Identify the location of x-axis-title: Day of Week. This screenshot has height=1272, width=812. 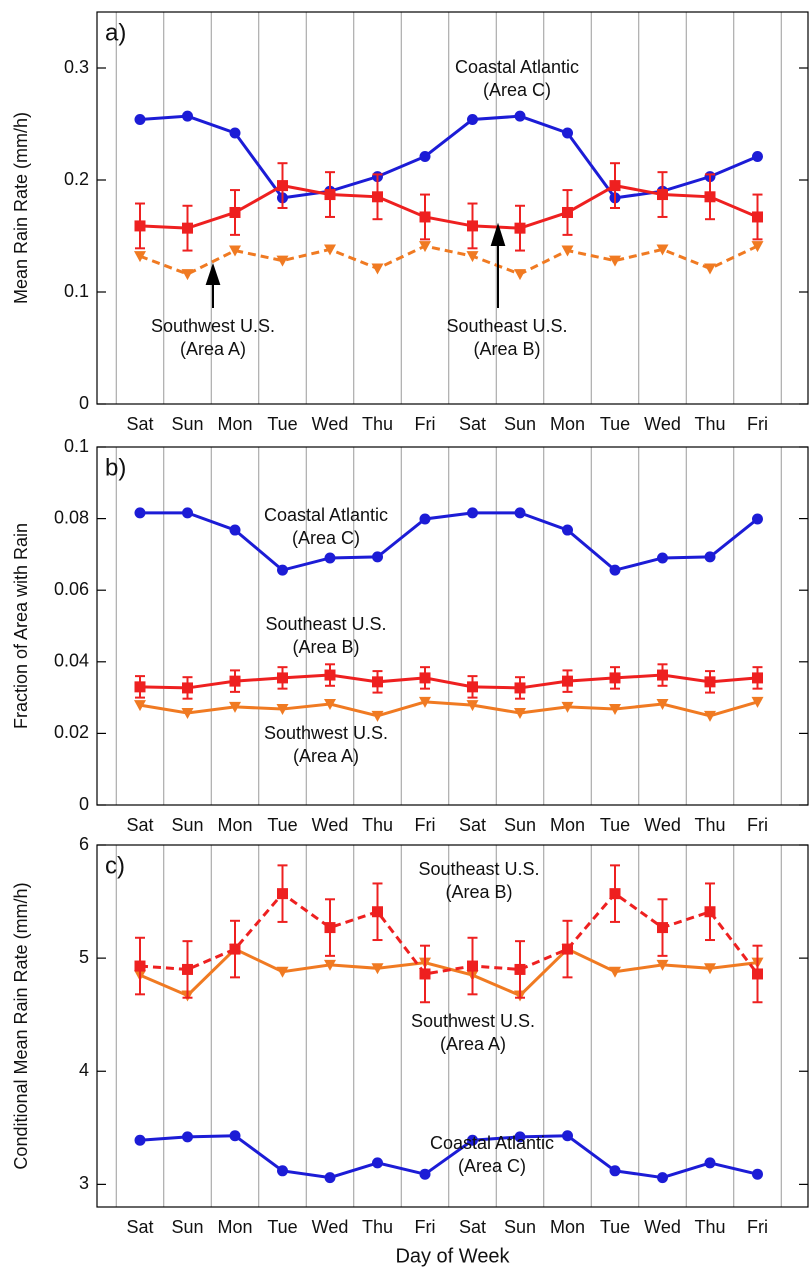
(452, 1256).